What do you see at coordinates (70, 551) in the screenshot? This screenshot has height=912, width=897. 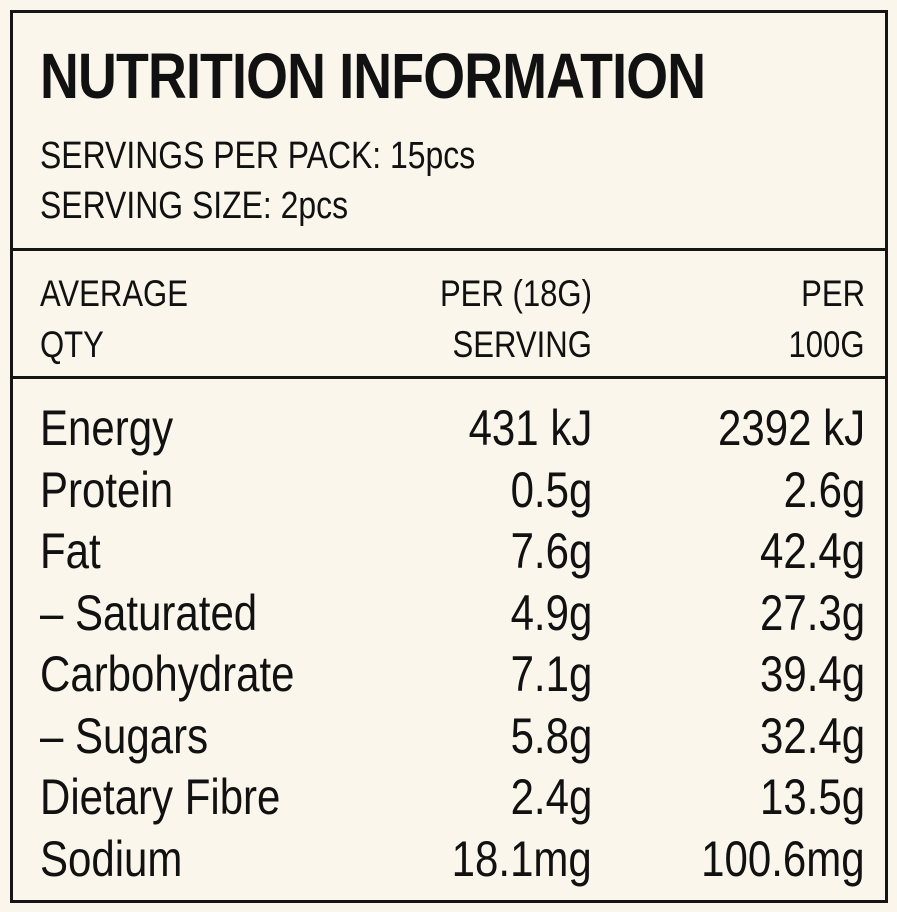 I see `row-label: Fat` at bounding box center [70, 551].